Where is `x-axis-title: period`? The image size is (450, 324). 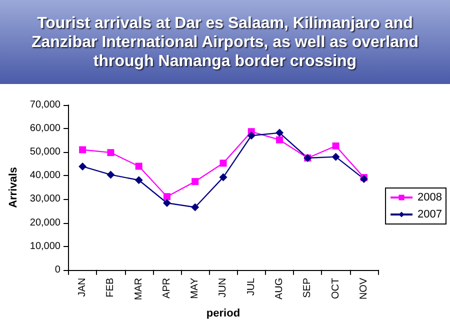 x-axis-title: period is located at coordinates (223, 314).